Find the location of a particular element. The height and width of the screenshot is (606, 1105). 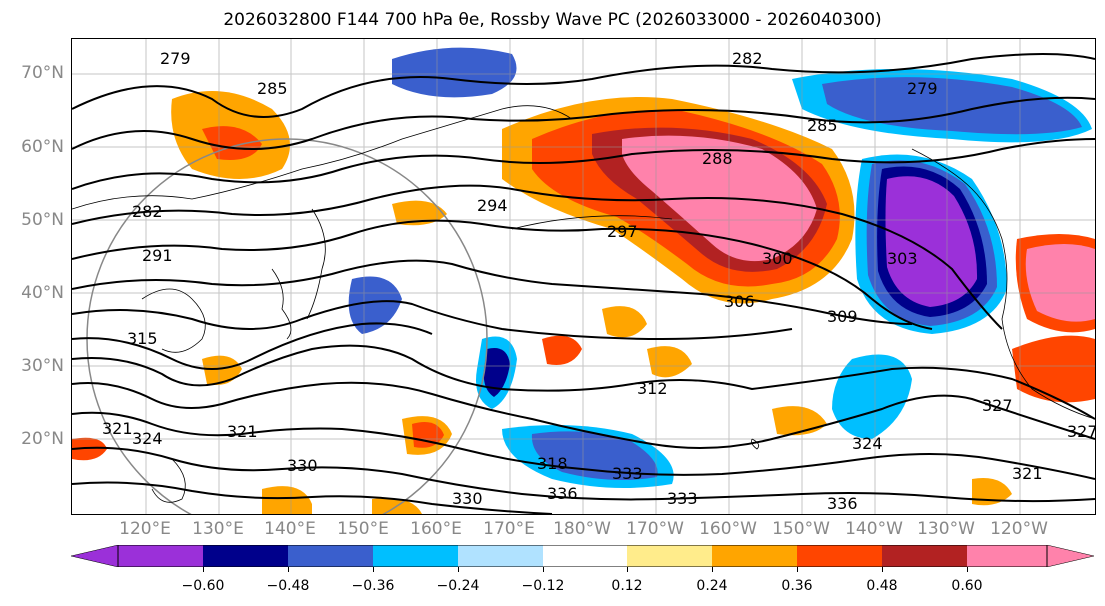

lat-label-40n: 40°N is located at coordinates (42, 293).